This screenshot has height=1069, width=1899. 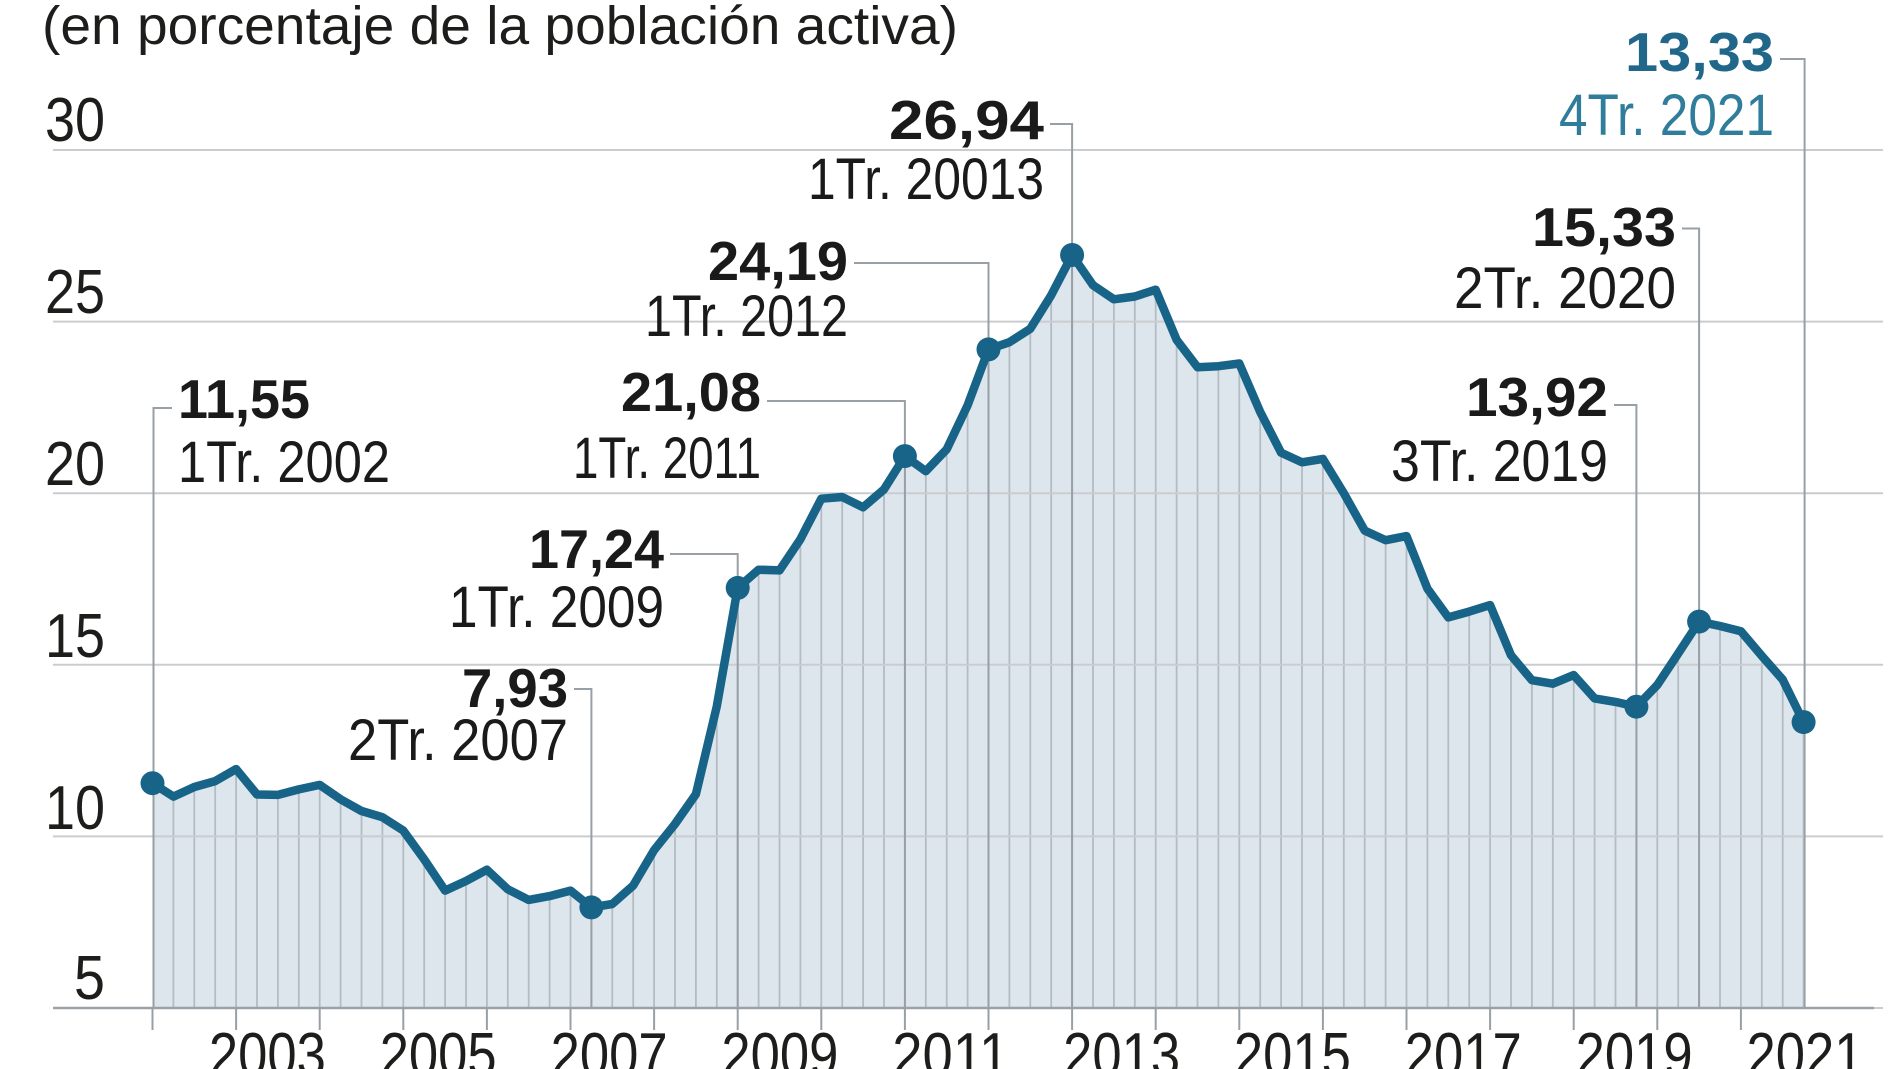 I want to click on svg-text: 7,93, so click(x=515, y=688).